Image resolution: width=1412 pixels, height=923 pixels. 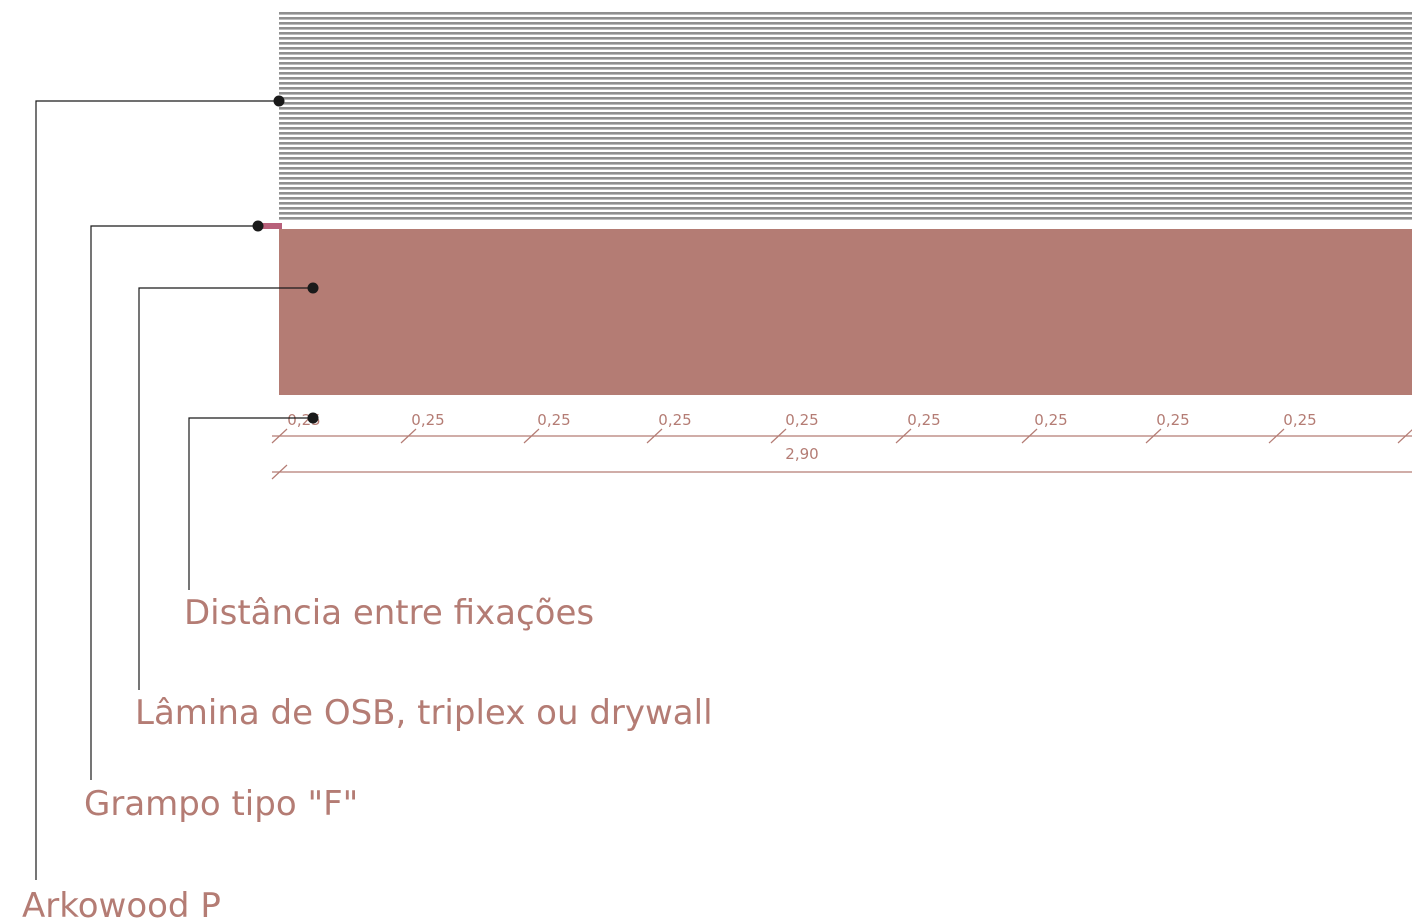 I want to click on leader-grampo, so click(x=174, y=502).